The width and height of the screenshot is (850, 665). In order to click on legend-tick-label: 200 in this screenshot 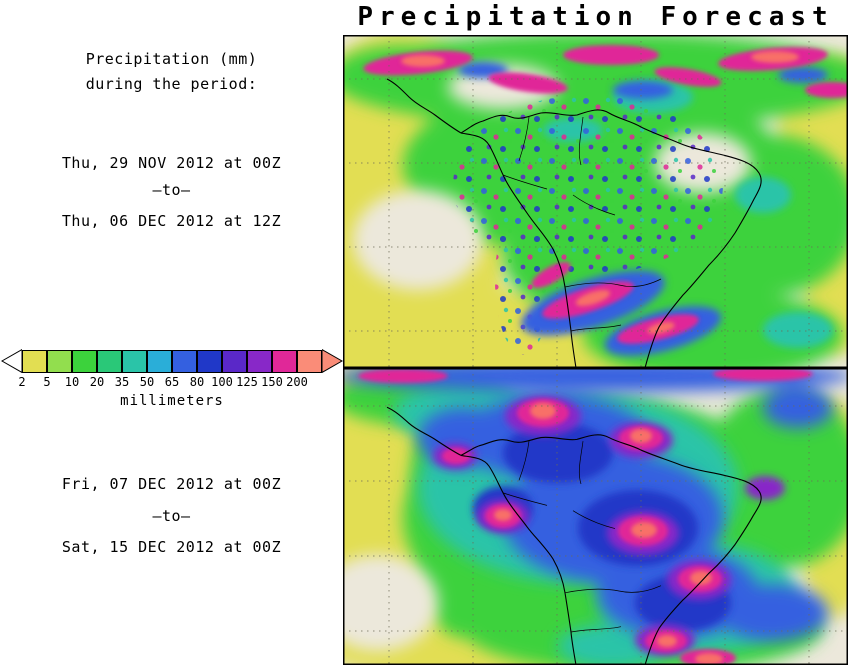, I will do `click(297, 382)`.